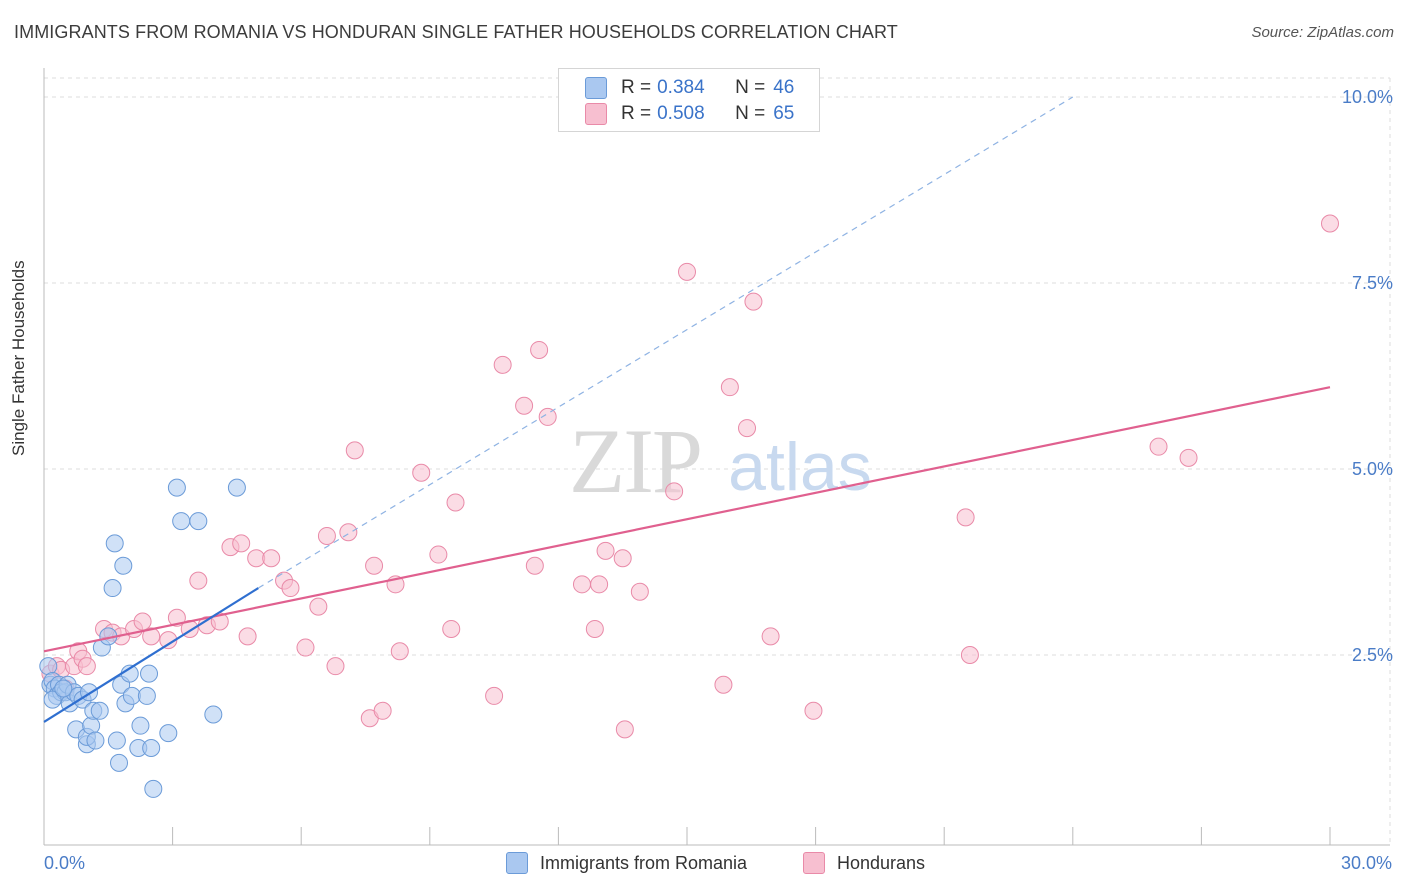 The width and height of the screenshot is (1406, 892). Describe the element at coordinates (689, 114) in the screenshot. I see `legend-row-hondurans: R = 0.508 N = 65` at that location.